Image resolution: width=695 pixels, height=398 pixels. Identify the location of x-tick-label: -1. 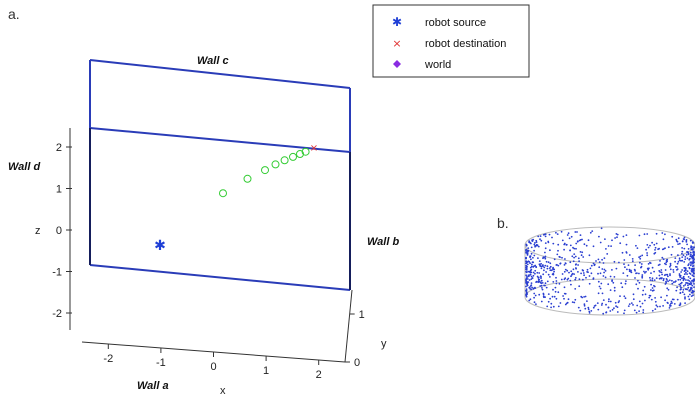
(161, 363).